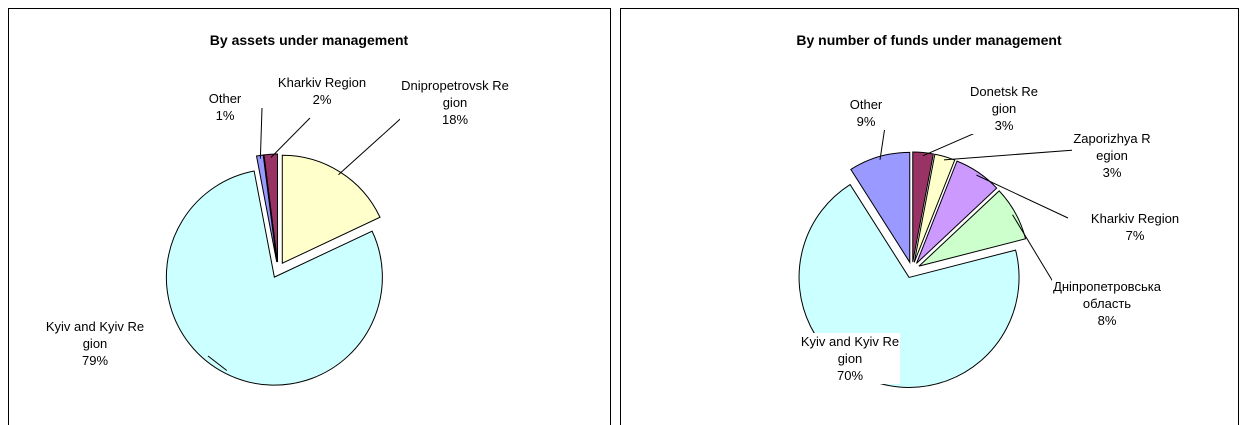  What do you see at coordinates (866, 121) in the screenshot?
I see `value-label: 9%` at bounding box center [866, 121].